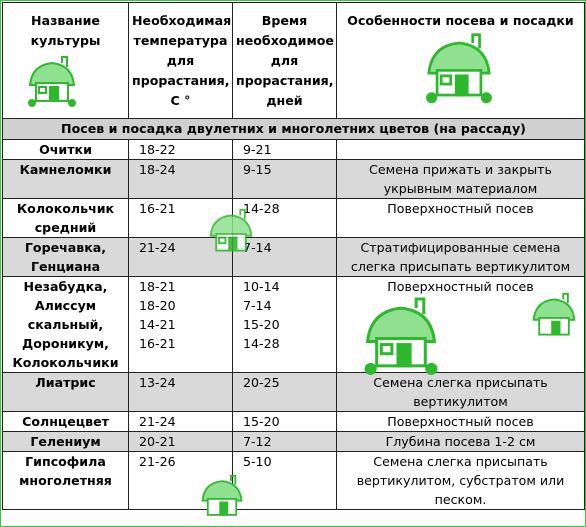 This screenshot has width=586, height=527. Describe the element at coordinates (284, 179) in the screenshot. I see `days-value: 9-15` at that location.